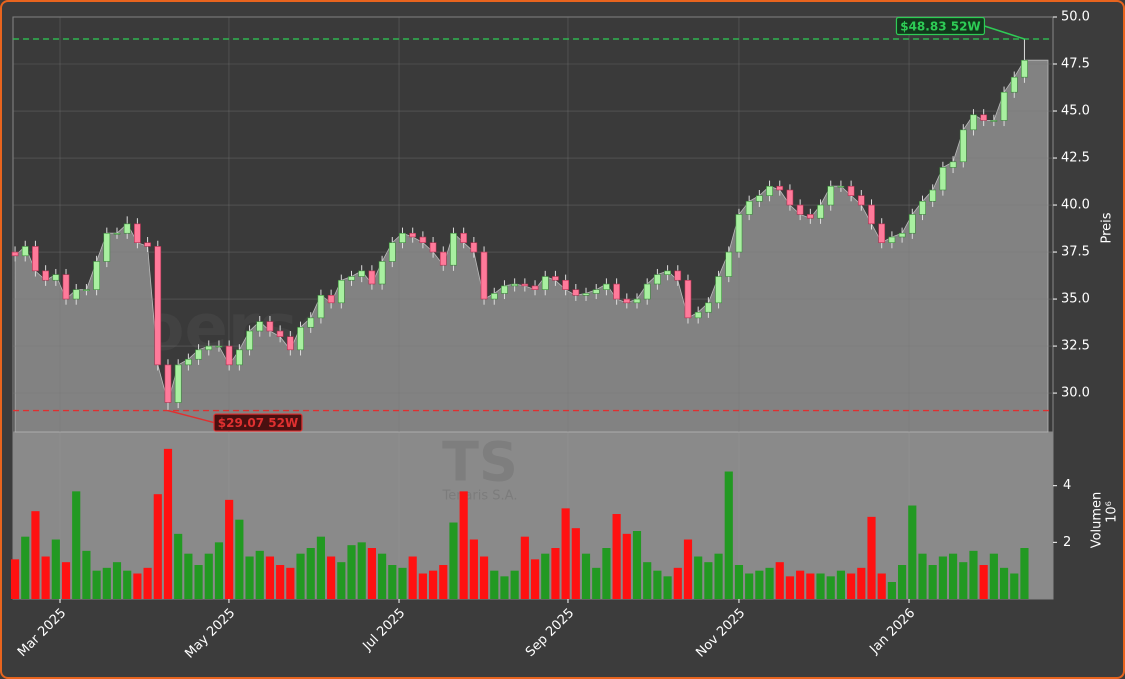  What do you see at coordinates (1004, 32) in the screenshot?
I see `annotation-arrow` at bounding box center [1004, 32].